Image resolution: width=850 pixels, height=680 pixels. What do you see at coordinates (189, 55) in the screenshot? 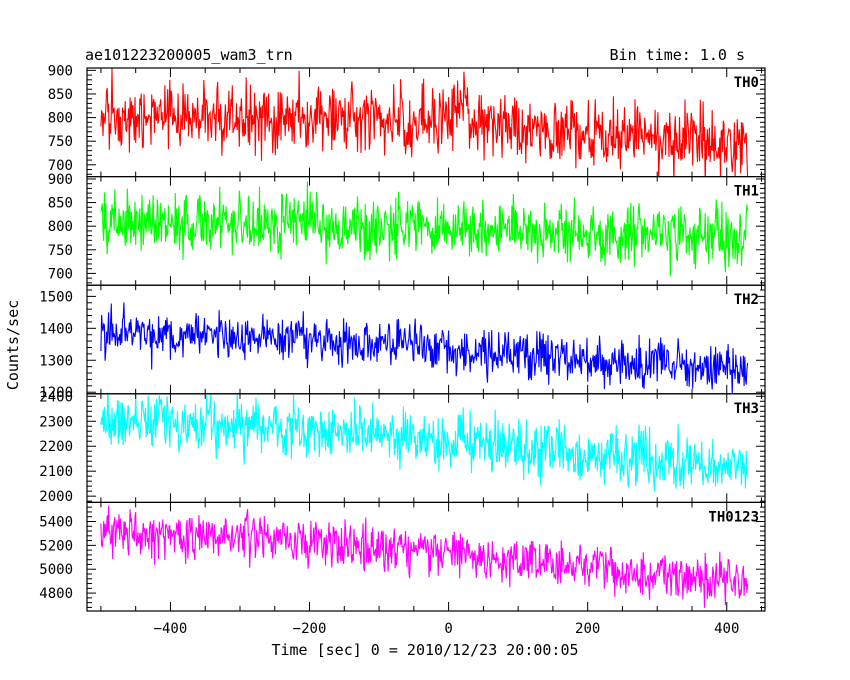
I see `chart-title: ae101223200005_wam3_trn` at bounding box center [189, 55].